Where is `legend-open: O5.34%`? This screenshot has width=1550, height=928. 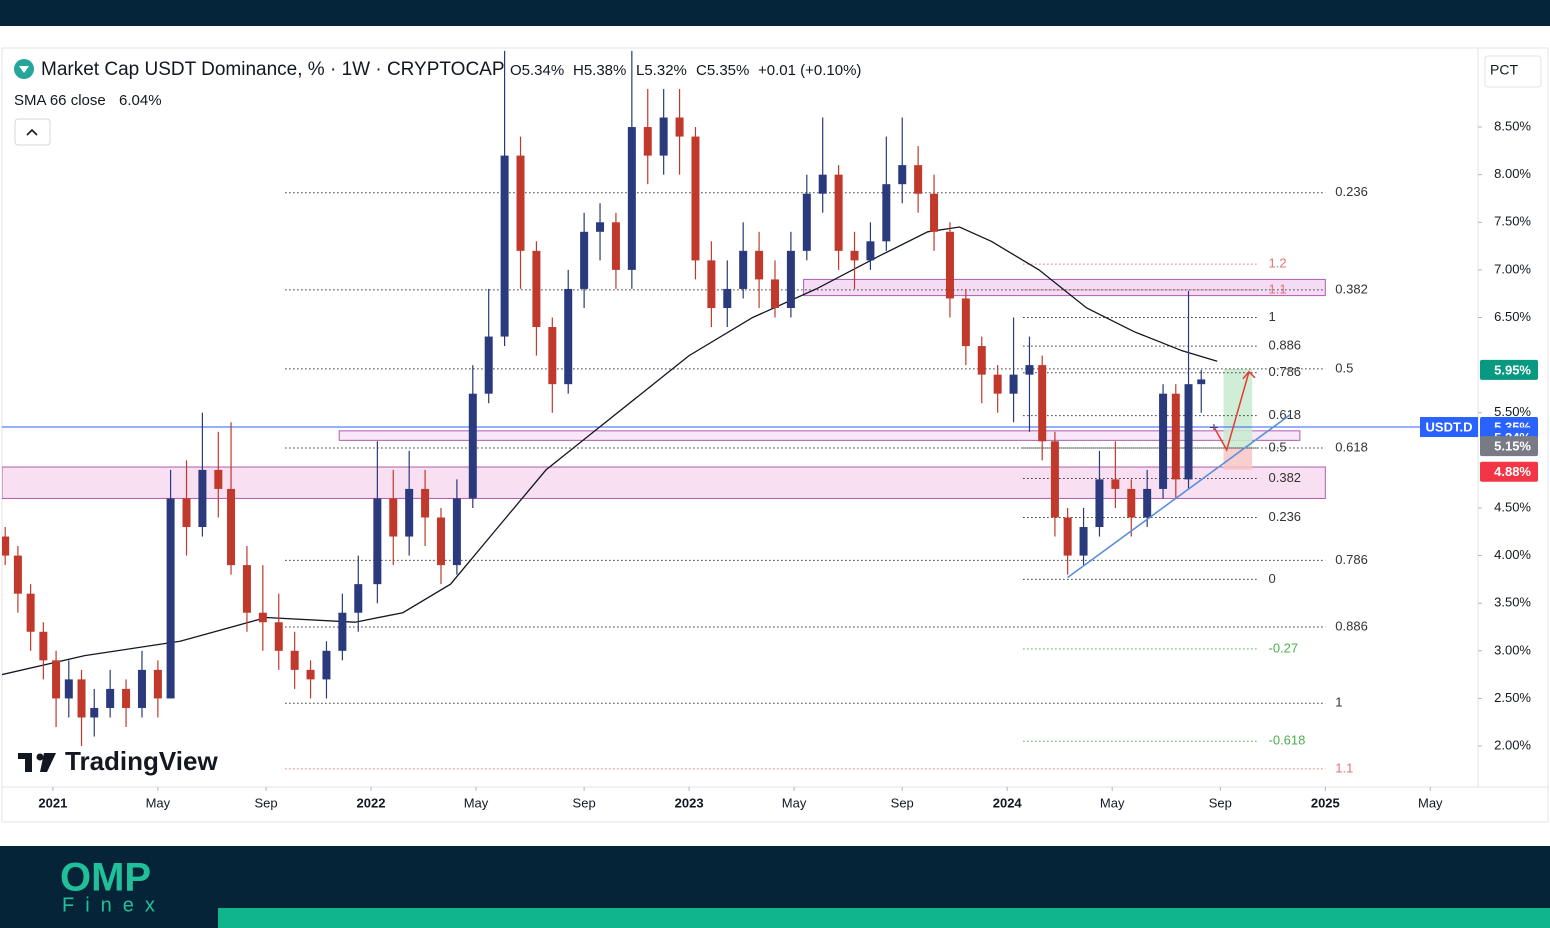 legend-open: O5.34% is located at coordinates (537, 70).